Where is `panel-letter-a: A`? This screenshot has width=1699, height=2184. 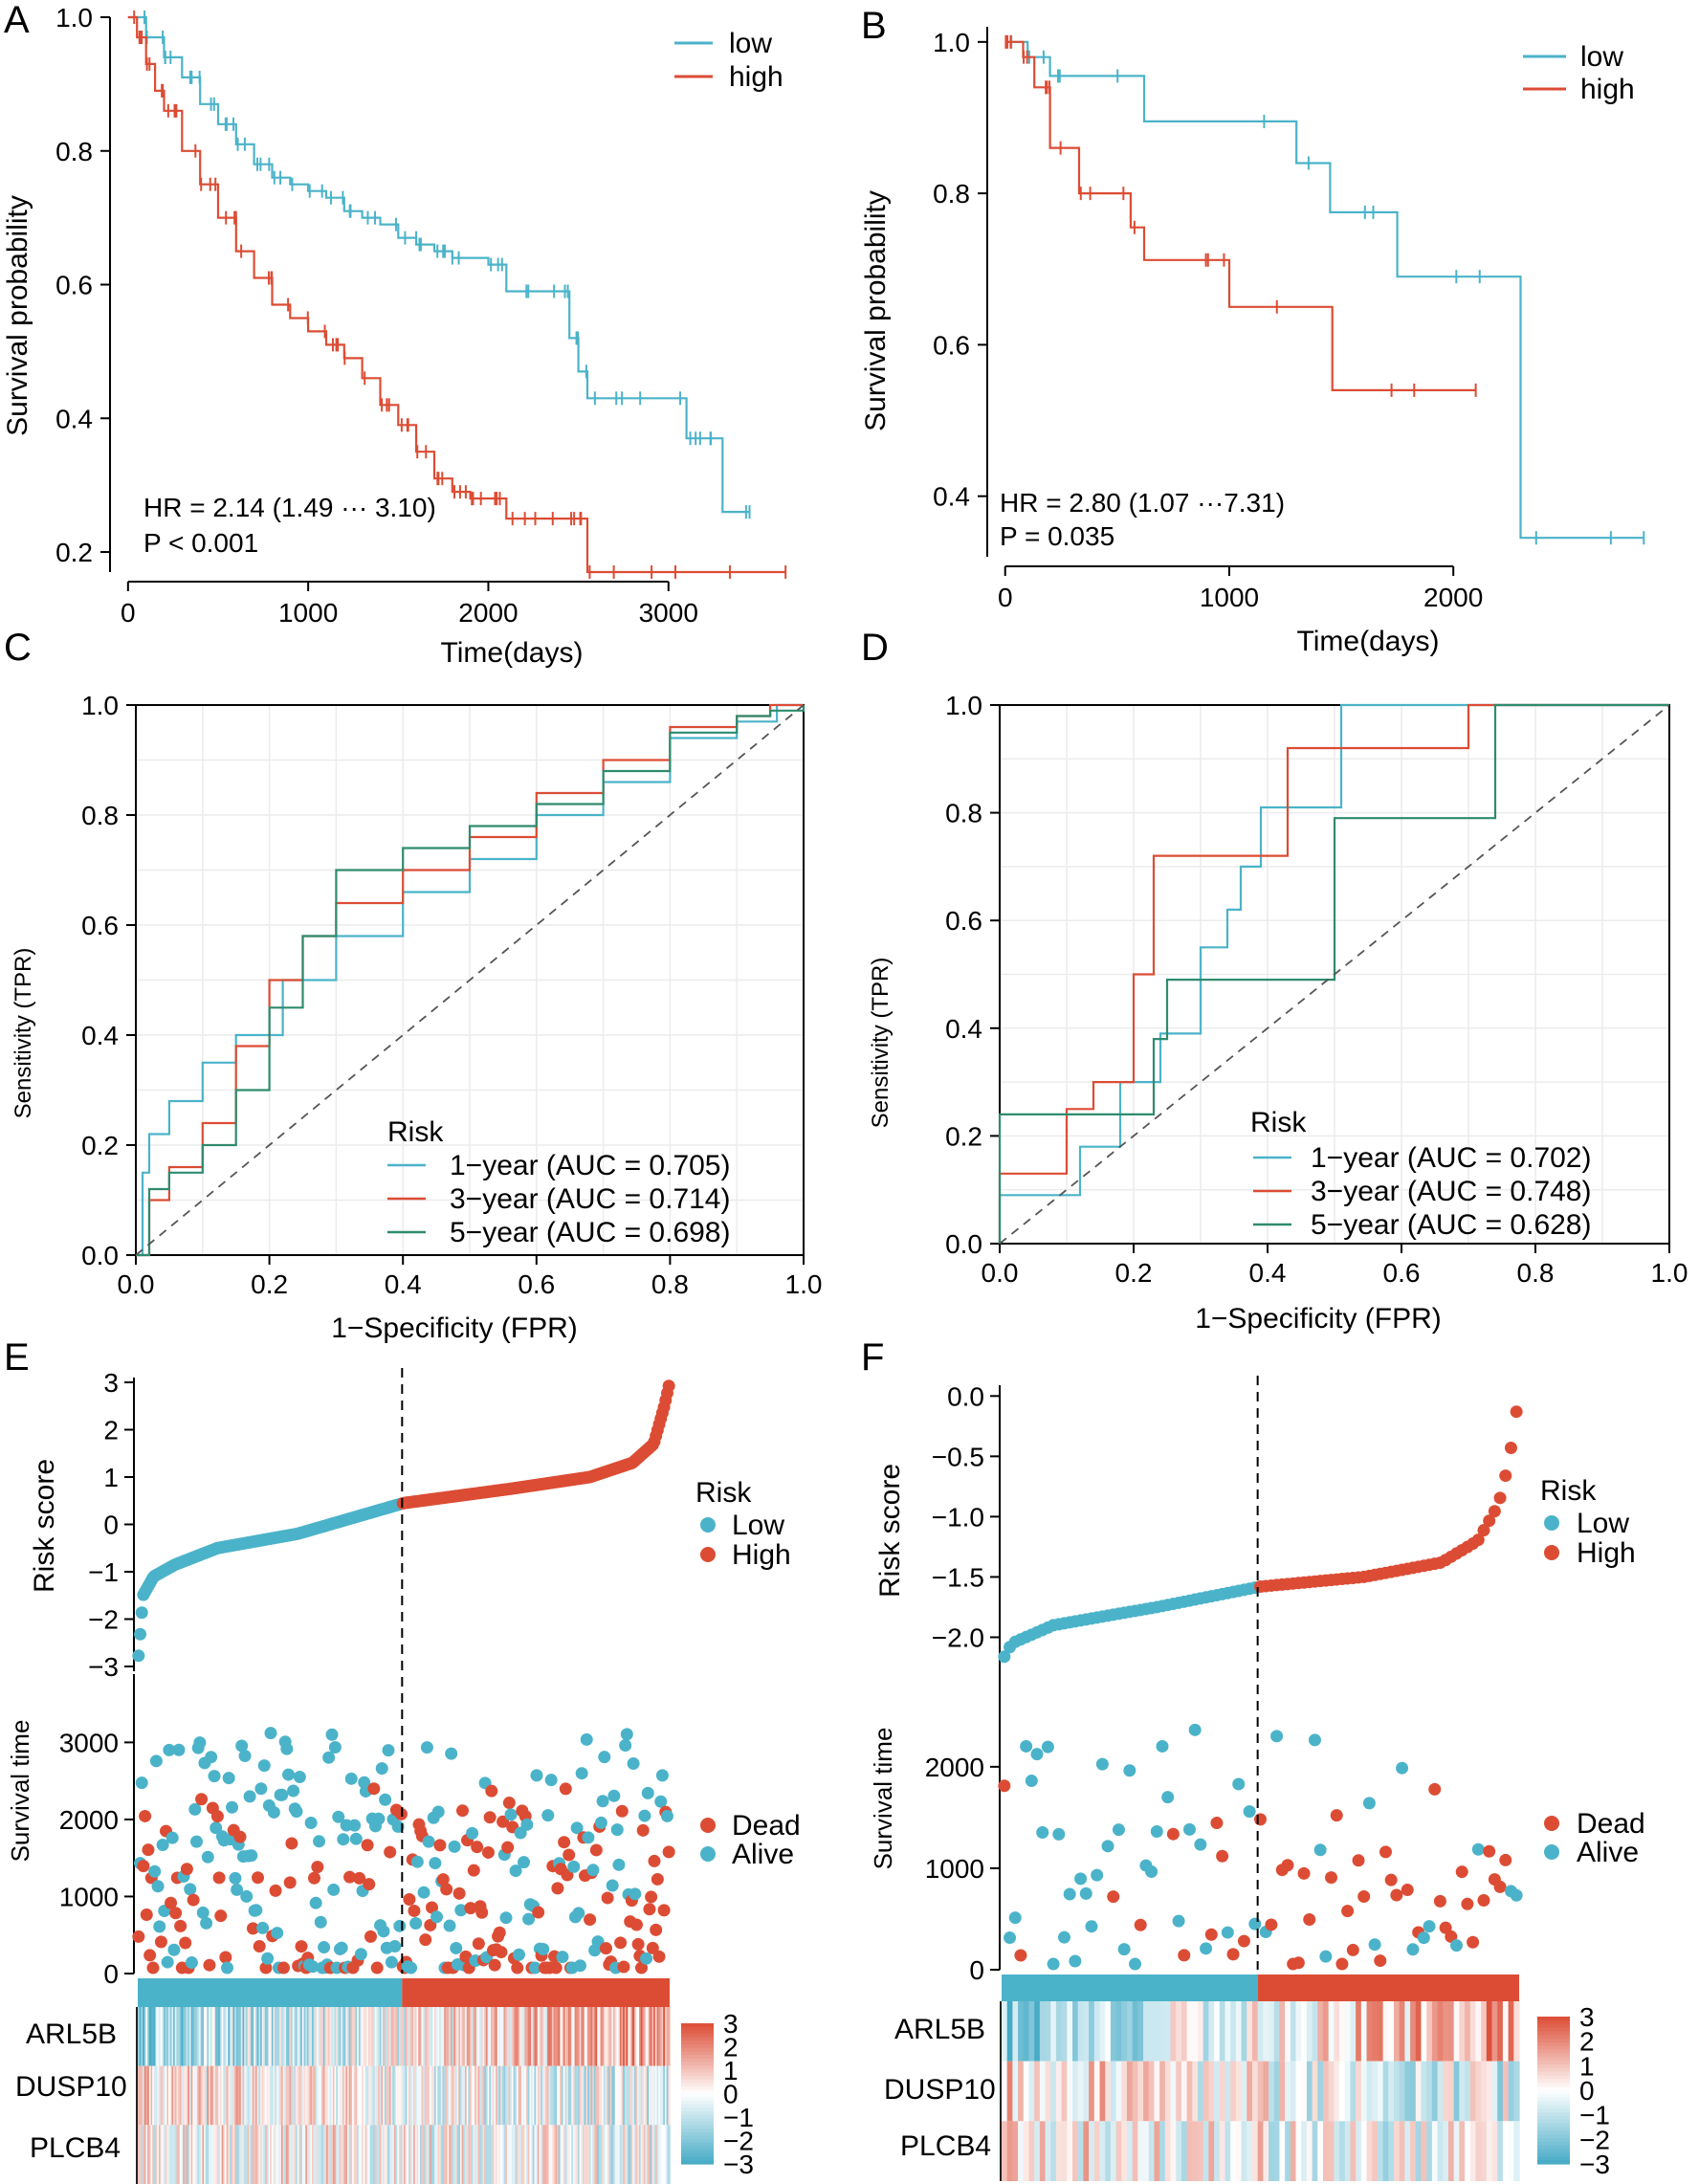
panel-letter-a: A is located at coordinates (17, 21).